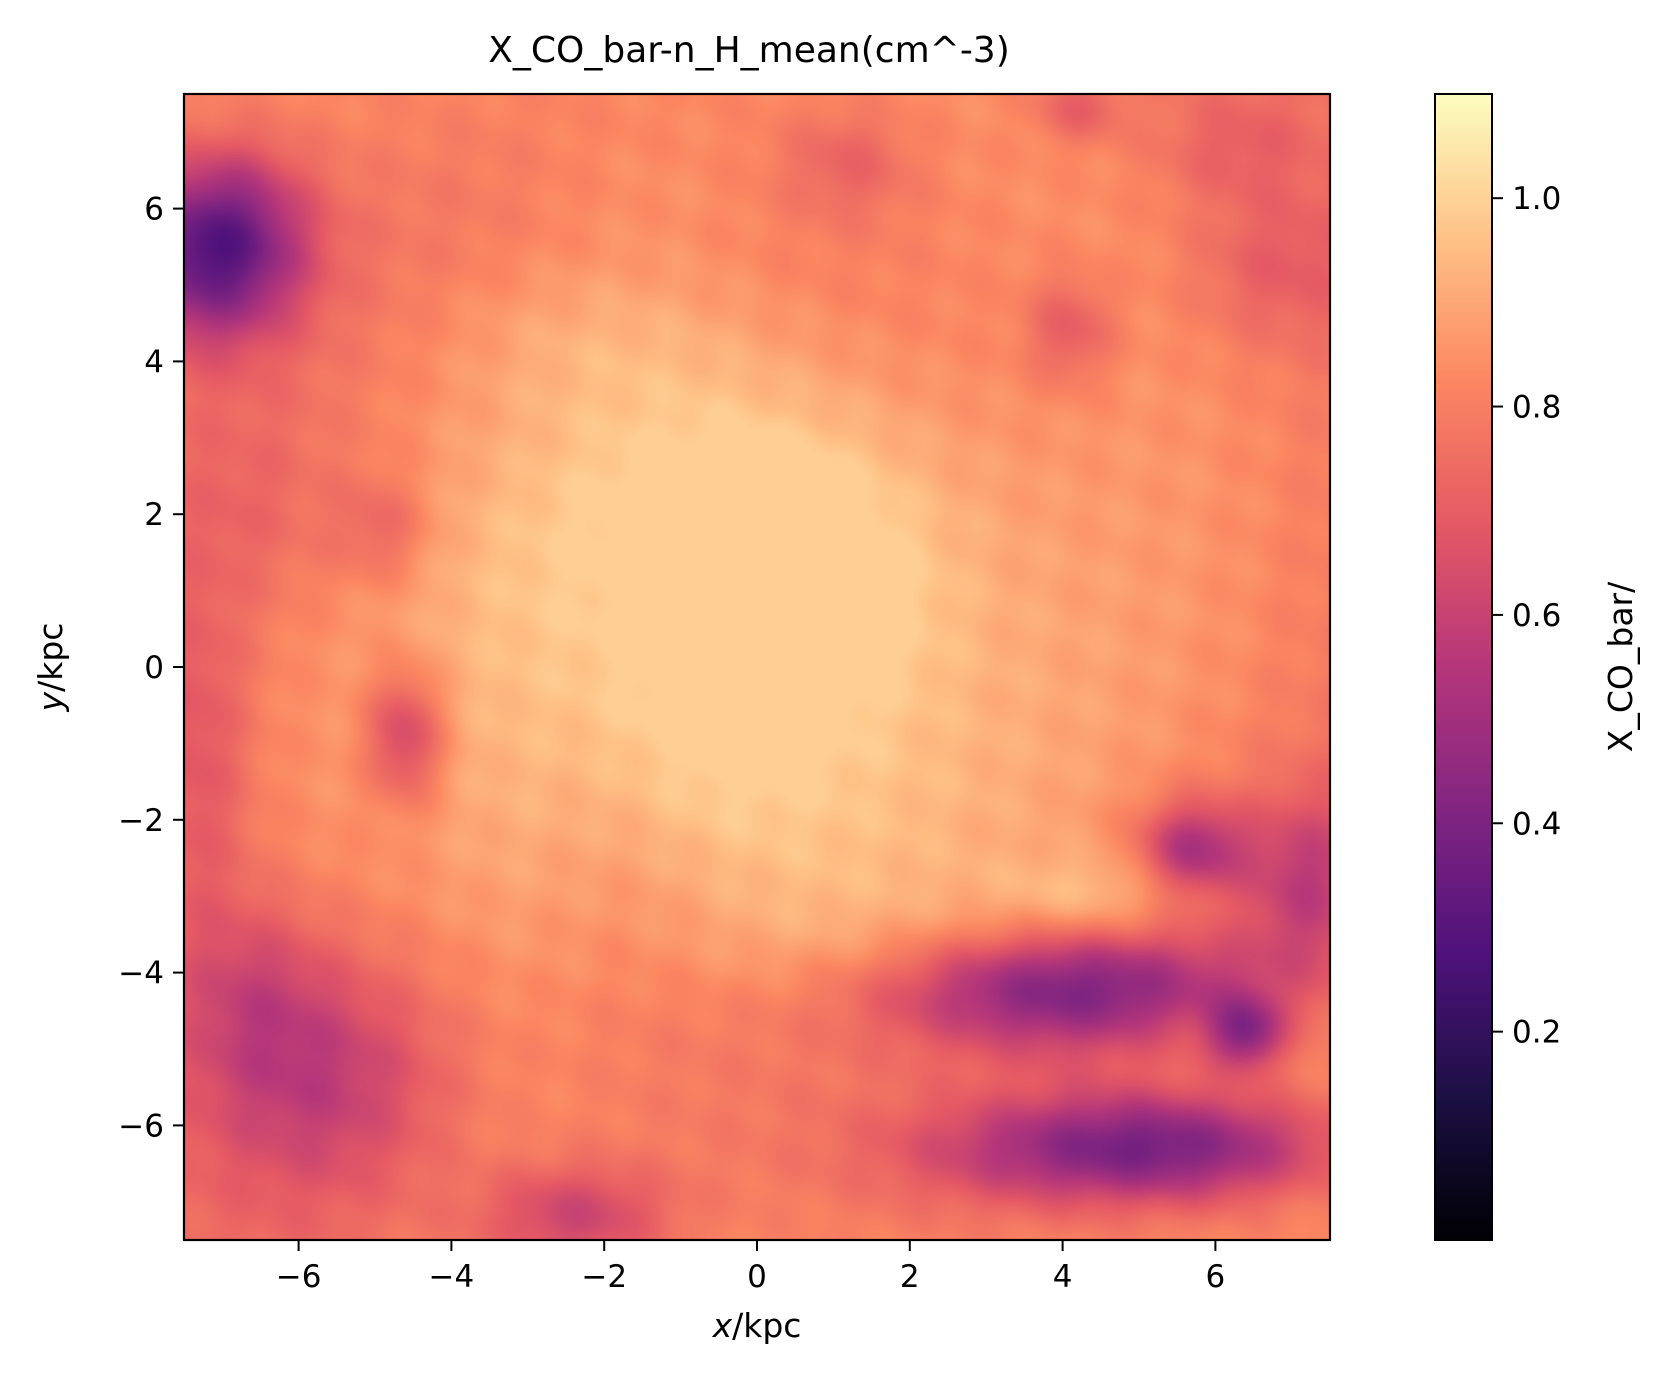 The height and width of the screenshot is (1385, 1658). I want to click on y-axis-ticks: −6 −4 −2 0 2 4 6, so click(151, 668).